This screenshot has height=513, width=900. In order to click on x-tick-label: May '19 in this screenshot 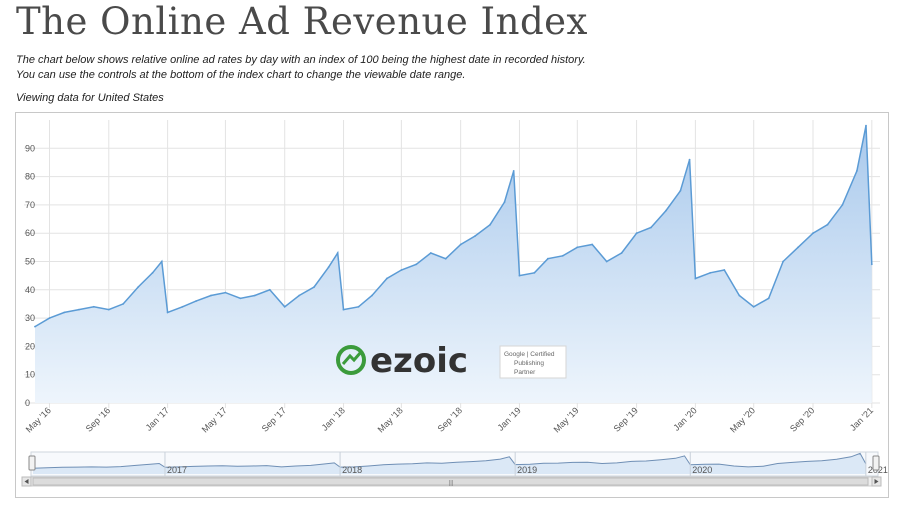, I will do `click(566, 419)`.